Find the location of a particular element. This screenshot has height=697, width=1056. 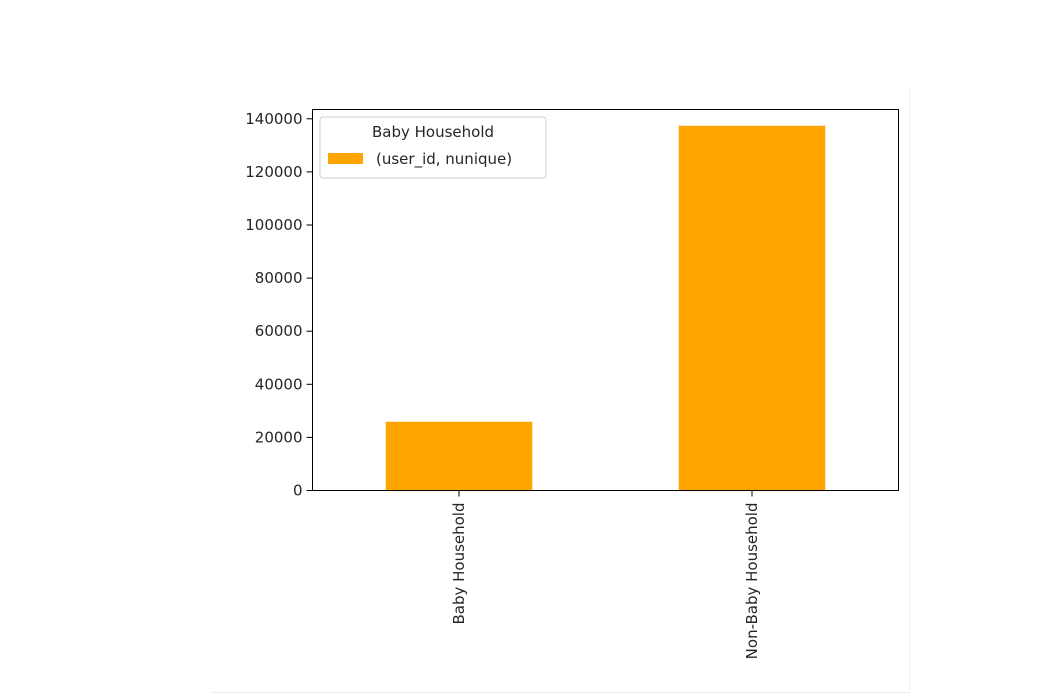

legend-title: Baby Household is located at coordinates (433, 132).